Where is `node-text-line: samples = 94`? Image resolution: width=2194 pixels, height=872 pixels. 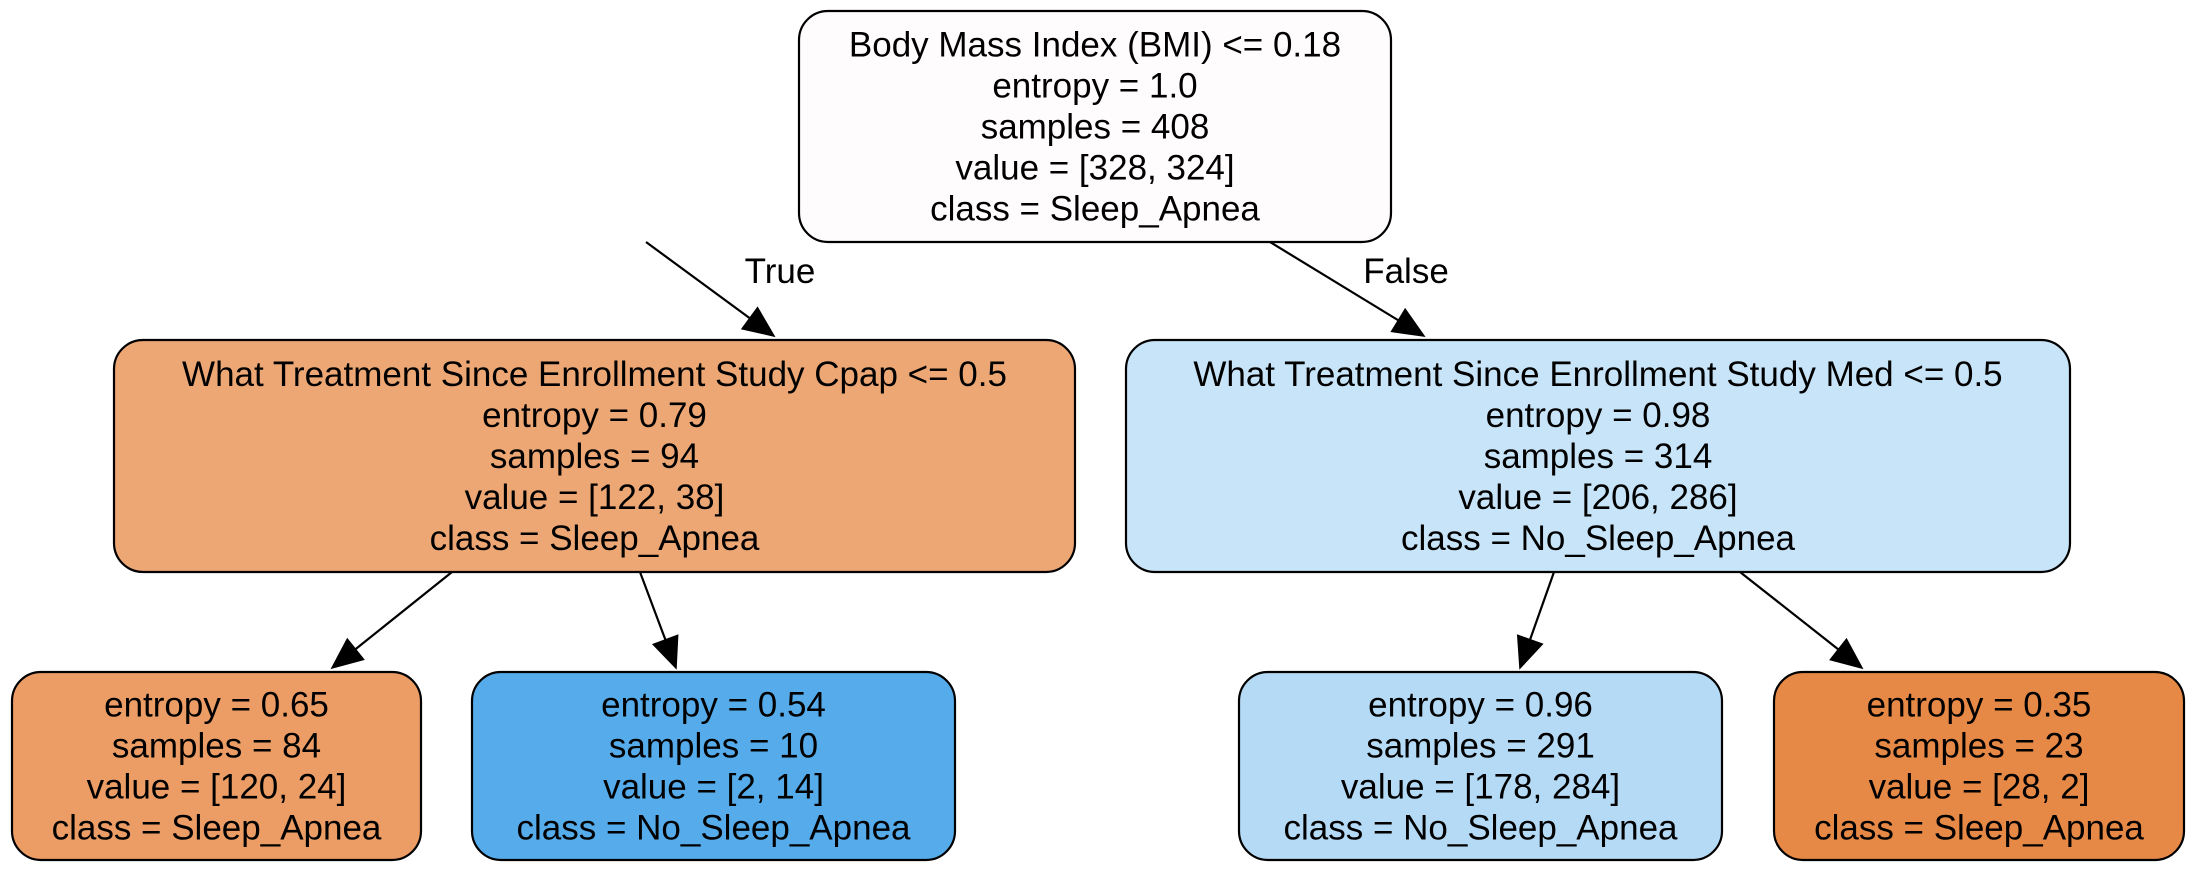 node-text-line: samples = 94 is located at coordinates (594, 456).